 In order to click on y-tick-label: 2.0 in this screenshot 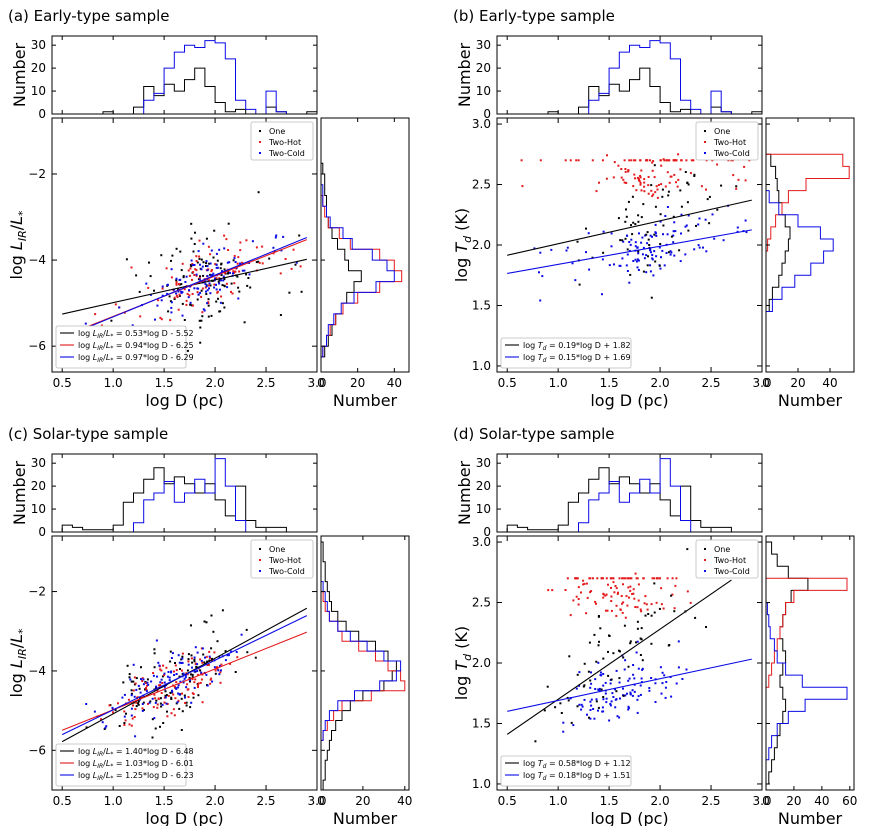, I will do `click(481, 245)`.